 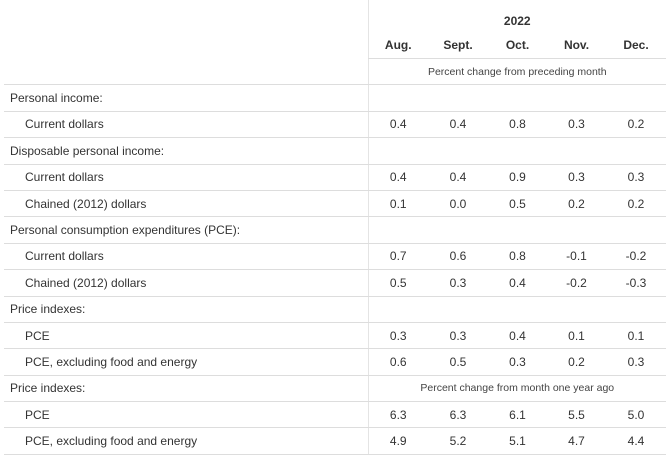 I want to click on section-row: Personal income:, so click(x=335, y=98).